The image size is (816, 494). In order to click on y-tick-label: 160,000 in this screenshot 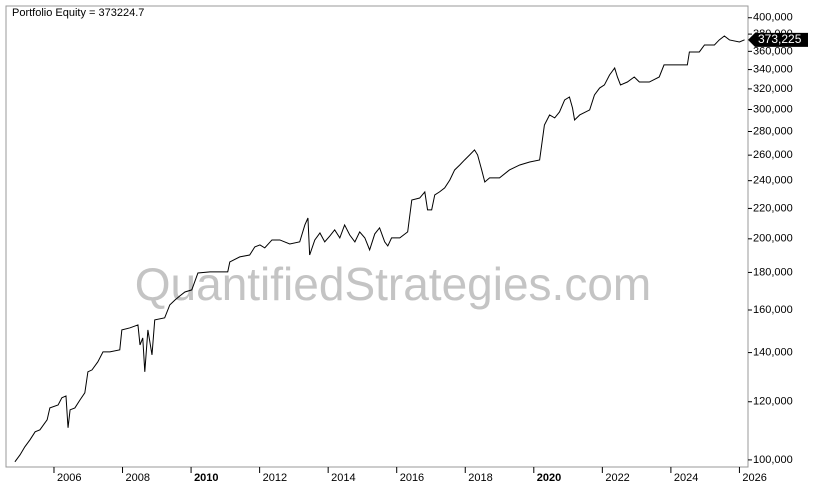, I will do `click(773, 310)`.